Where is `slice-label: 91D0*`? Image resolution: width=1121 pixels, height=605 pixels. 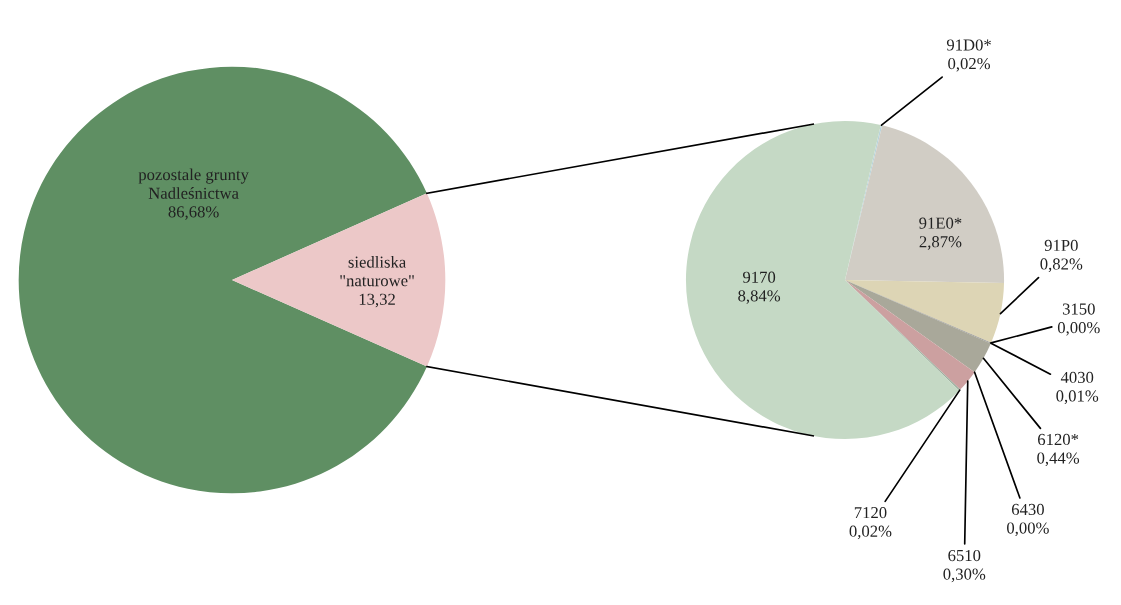
slice-label: 91D0* is located at coordinates (968, 45).